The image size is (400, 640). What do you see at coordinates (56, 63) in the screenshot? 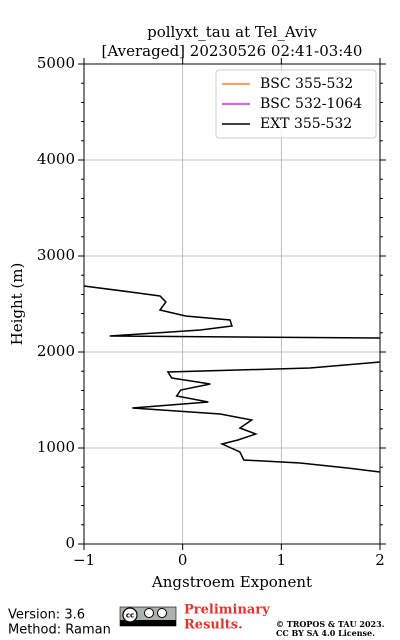
I see `y-tick-label: 5000` at bounding box center [56, 63].